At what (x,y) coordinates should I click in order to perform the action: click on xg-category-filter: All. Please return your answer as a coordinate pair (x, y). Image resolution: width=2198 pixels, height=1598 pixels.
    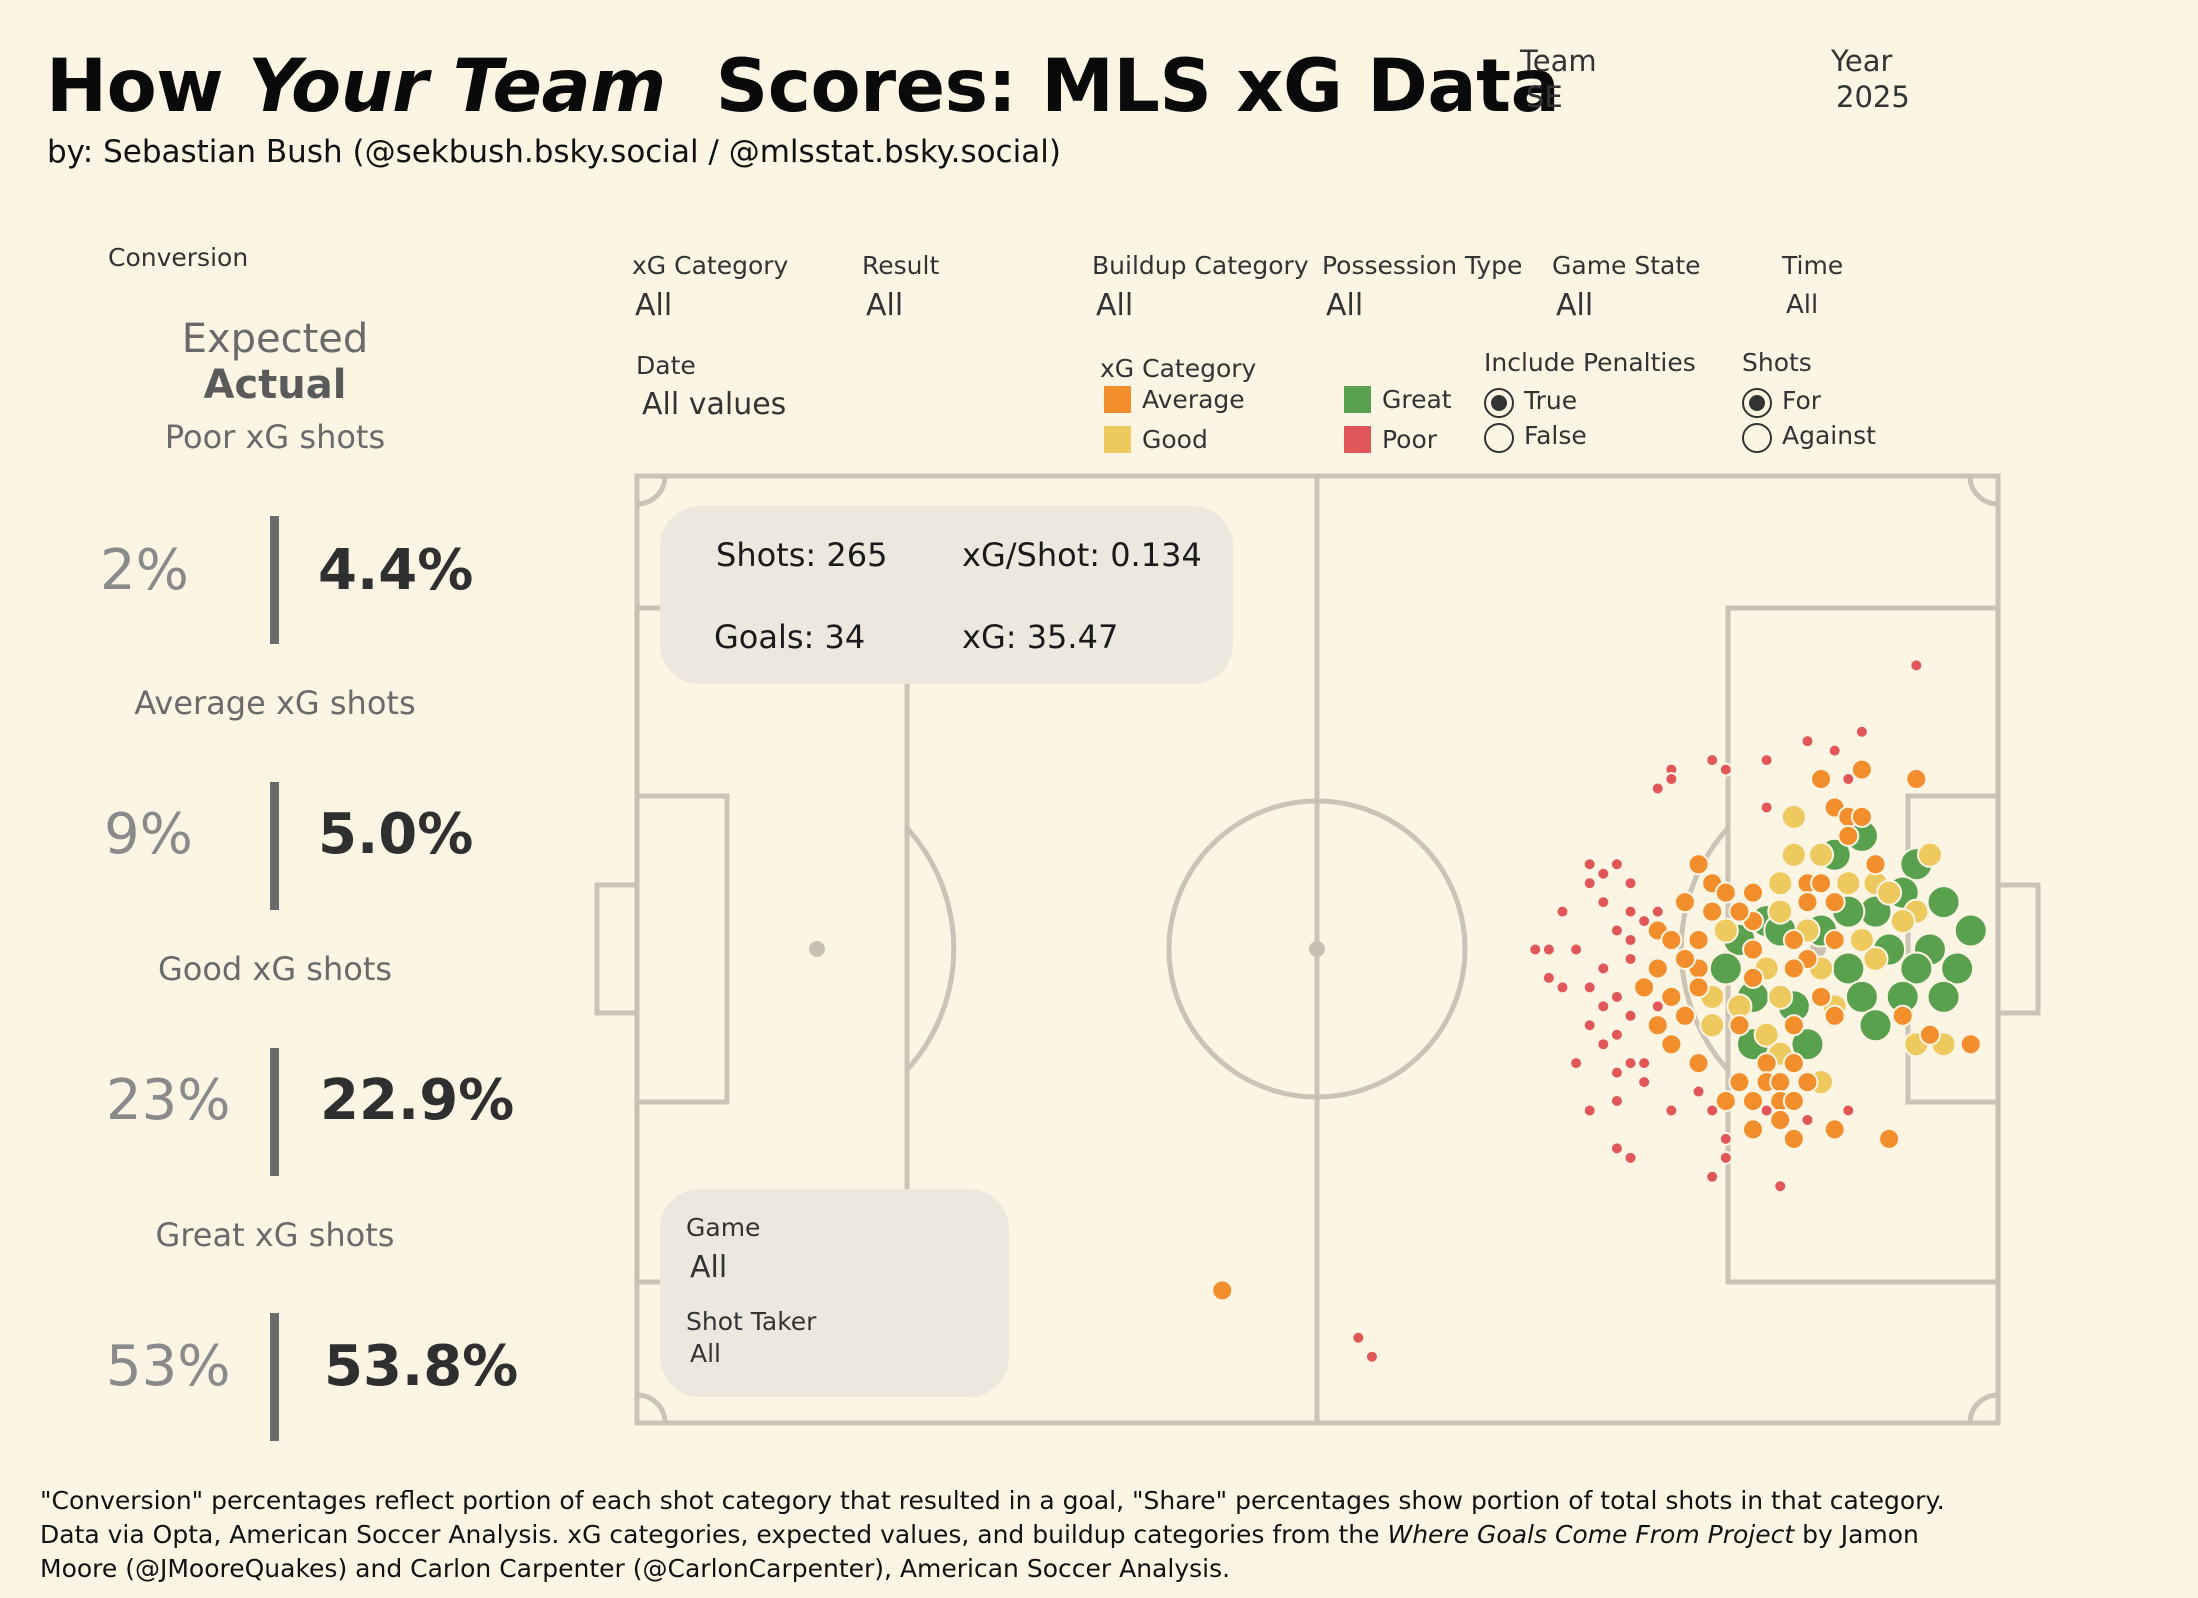
    Looking at the image, I should click on (654, 305).